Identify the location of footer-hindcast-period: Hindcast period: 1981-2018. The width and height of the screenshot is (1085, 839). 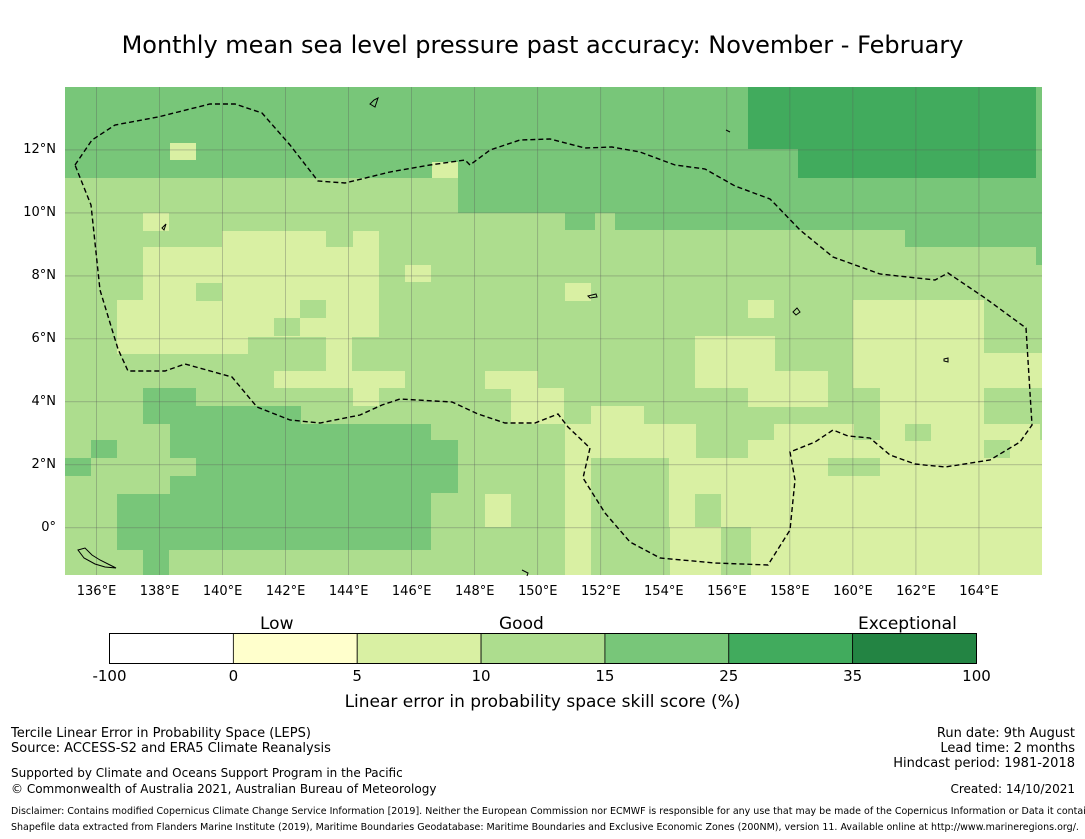
(984, 763).